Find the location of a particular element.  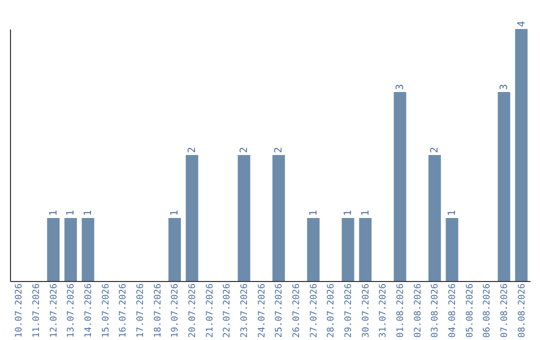

data-label: 4 is located at coordinates (522, 23).